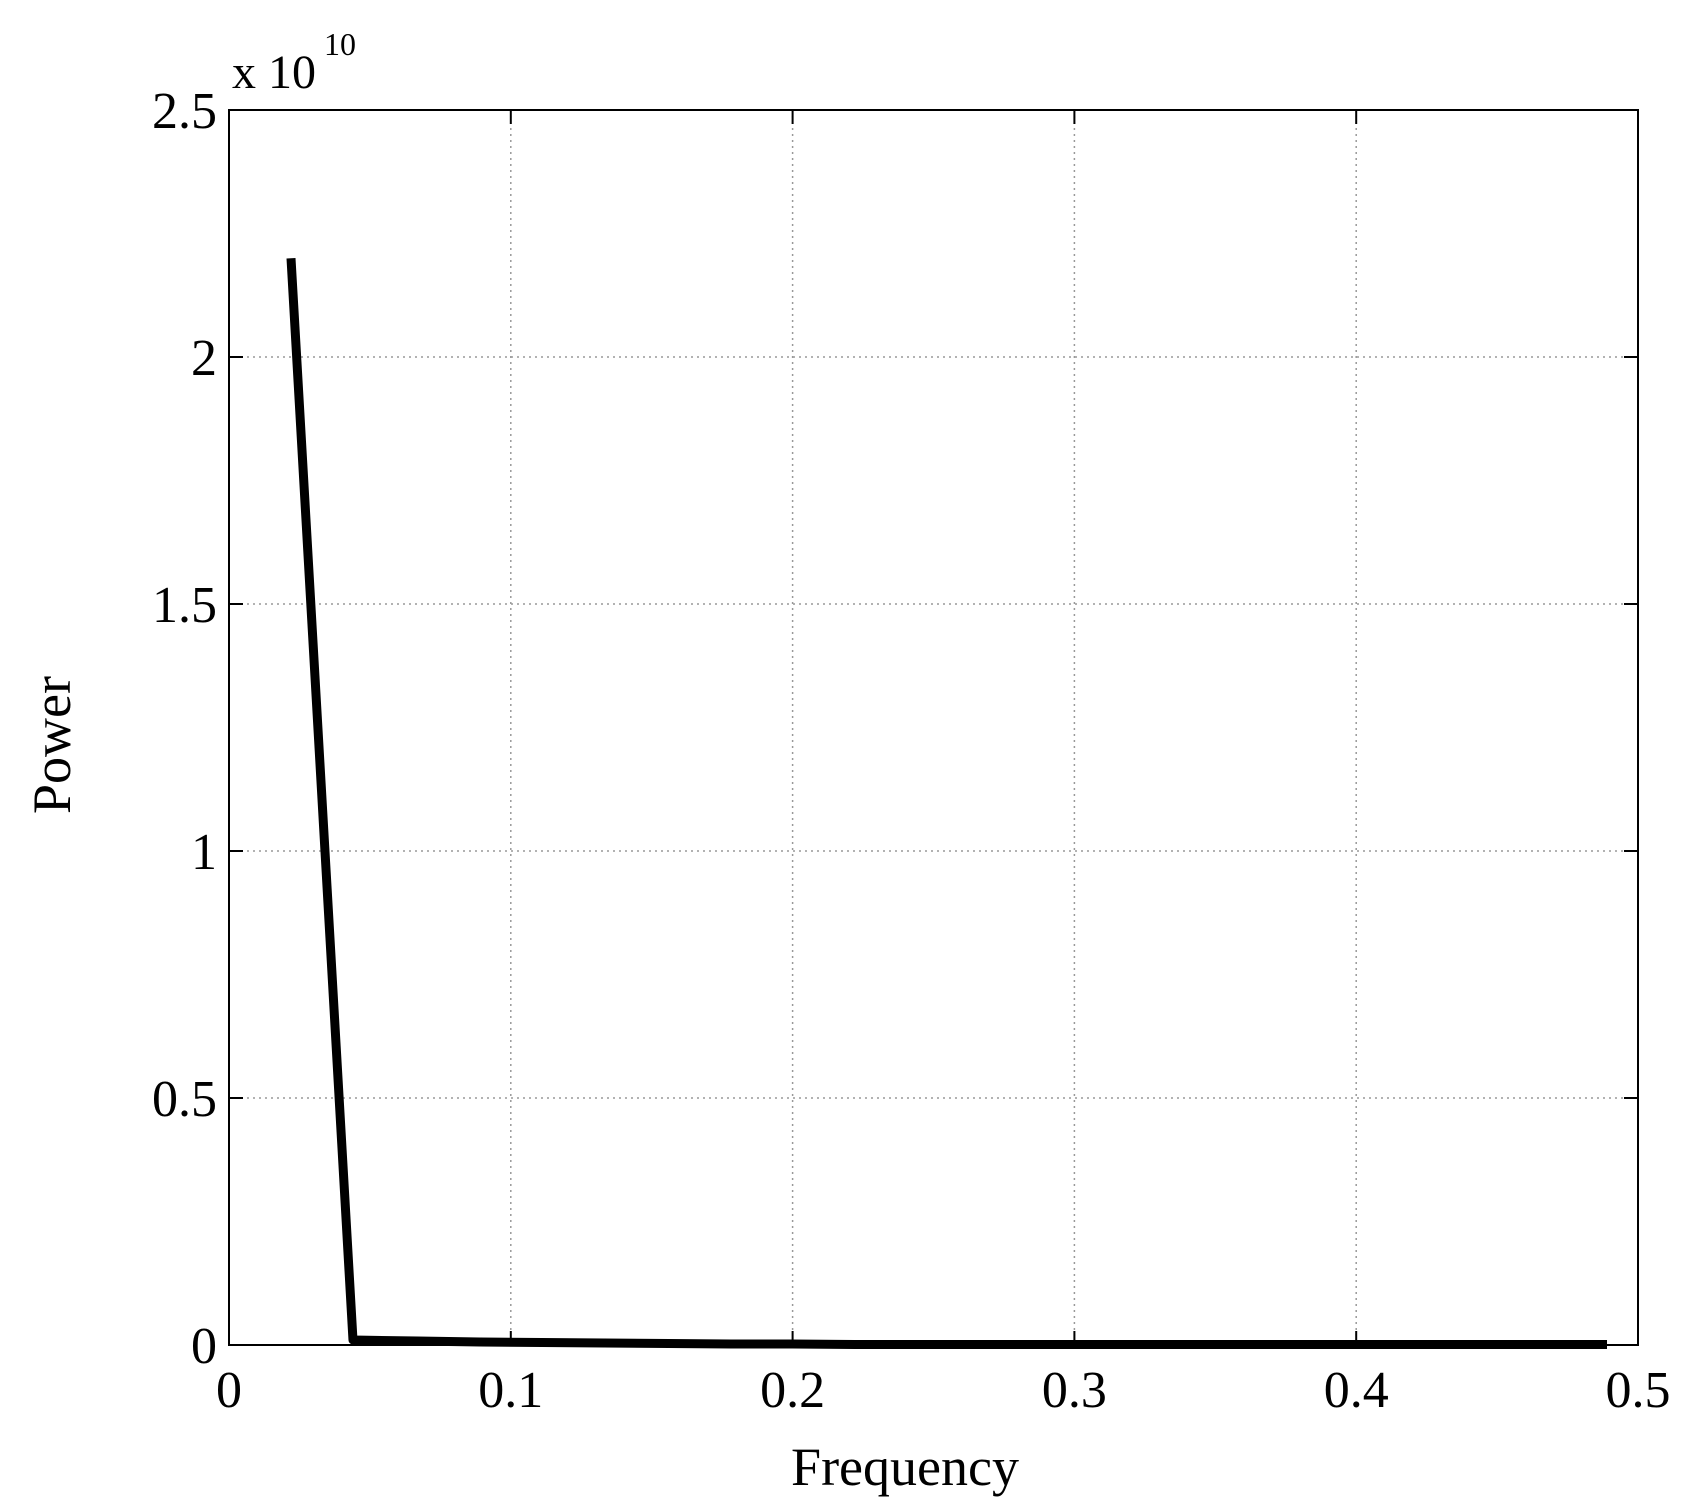 This screenshot has width=1684, height=1510. Describe the element at coordinates (1356, 1390) in the screenshot. I see `x-tick-label: 0.4` at that location.